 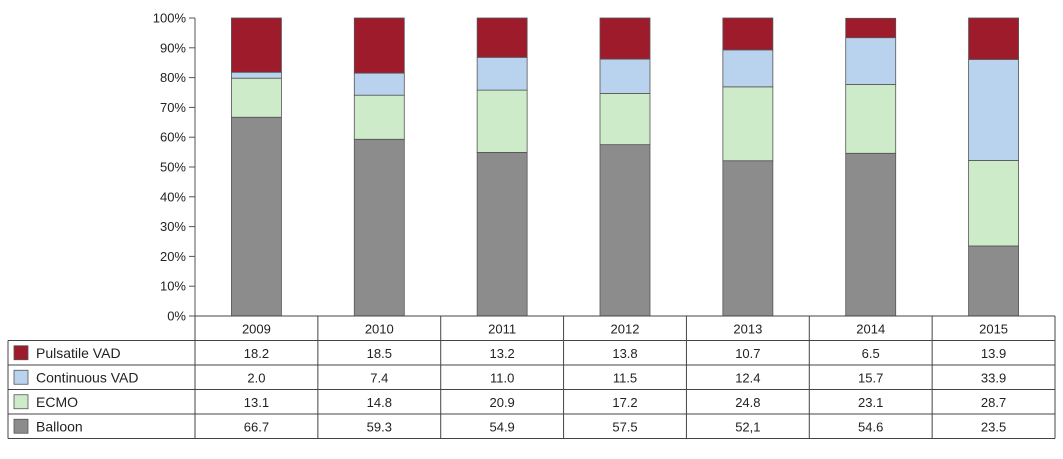 I want to click on data-label: 14.8, so click(x=379, y=402).